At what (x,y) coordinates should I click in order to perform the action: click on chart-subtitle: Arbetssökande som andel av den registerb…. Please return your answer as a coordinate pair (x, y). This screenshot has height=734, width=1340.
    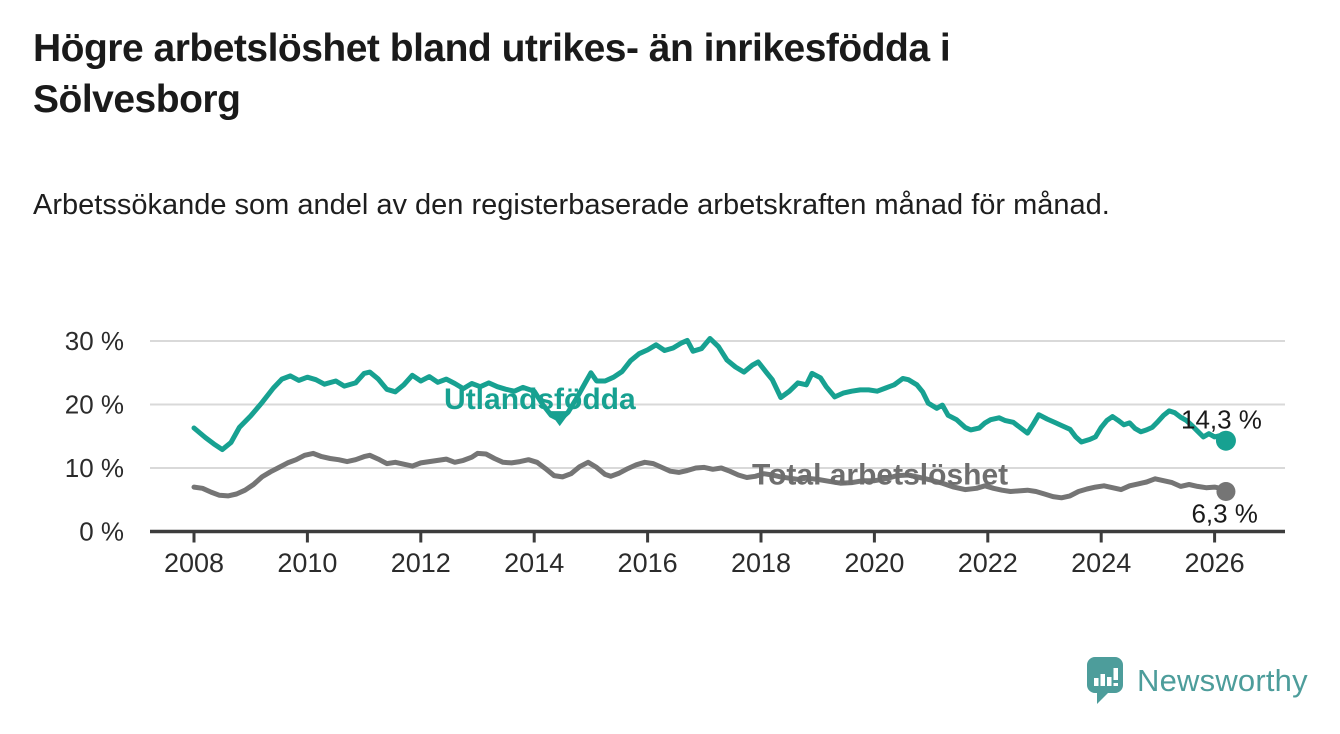
    Looking at the image, I should click on (571, 205).